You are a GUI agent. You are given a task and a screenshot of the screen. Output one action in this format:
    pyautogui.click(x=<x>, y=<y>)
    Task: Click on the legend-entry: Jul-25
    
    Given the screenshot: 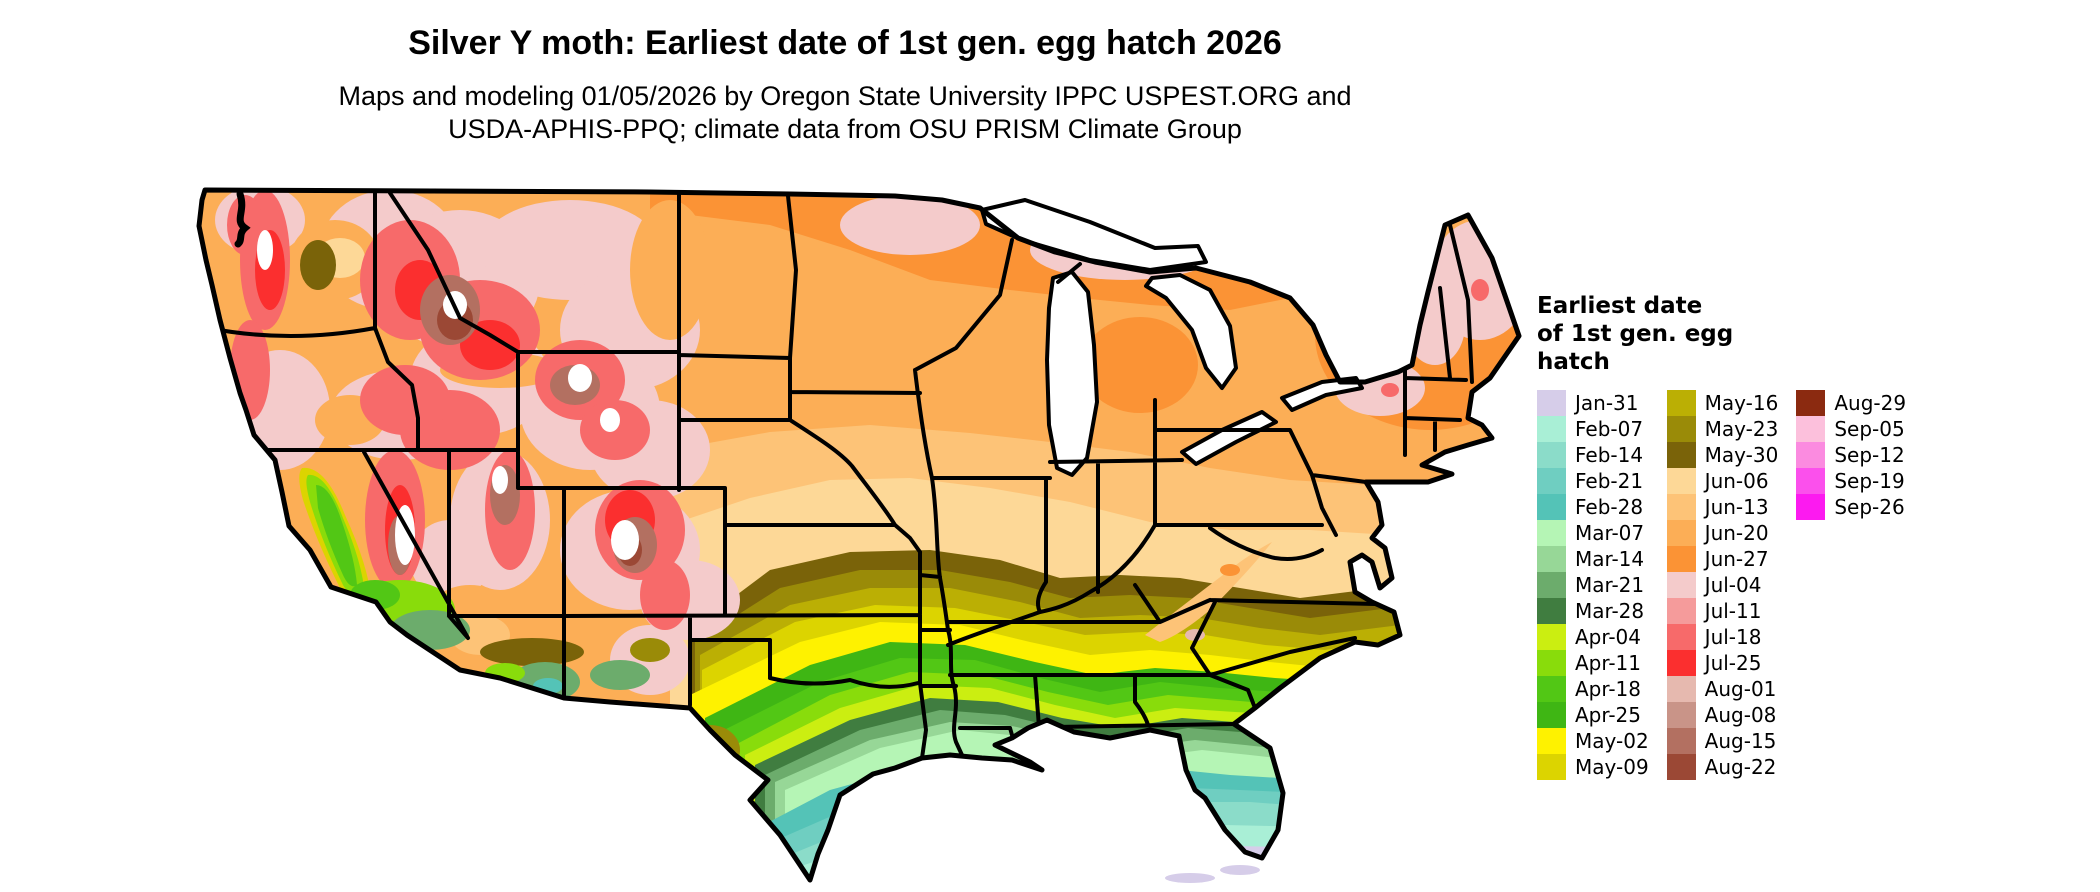 What is the action you would take?
    pyautogui.click(x=1722, y=663)
    